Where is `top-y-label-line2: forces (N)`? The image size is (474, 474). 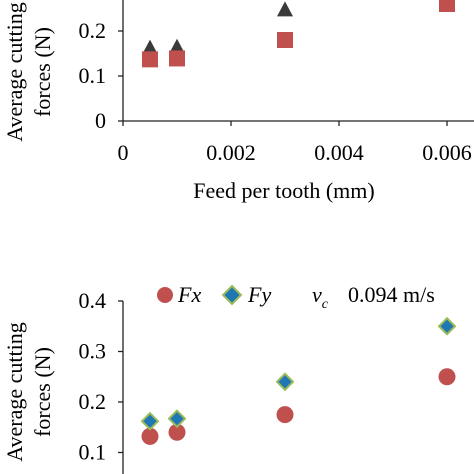 top-y-label-line2: forces (N) is located at coordinates (42, 72).